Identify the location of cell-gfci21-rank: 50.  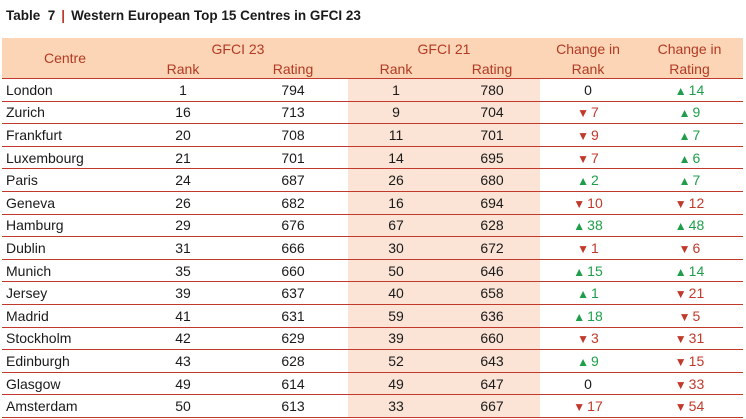
(396, 271).